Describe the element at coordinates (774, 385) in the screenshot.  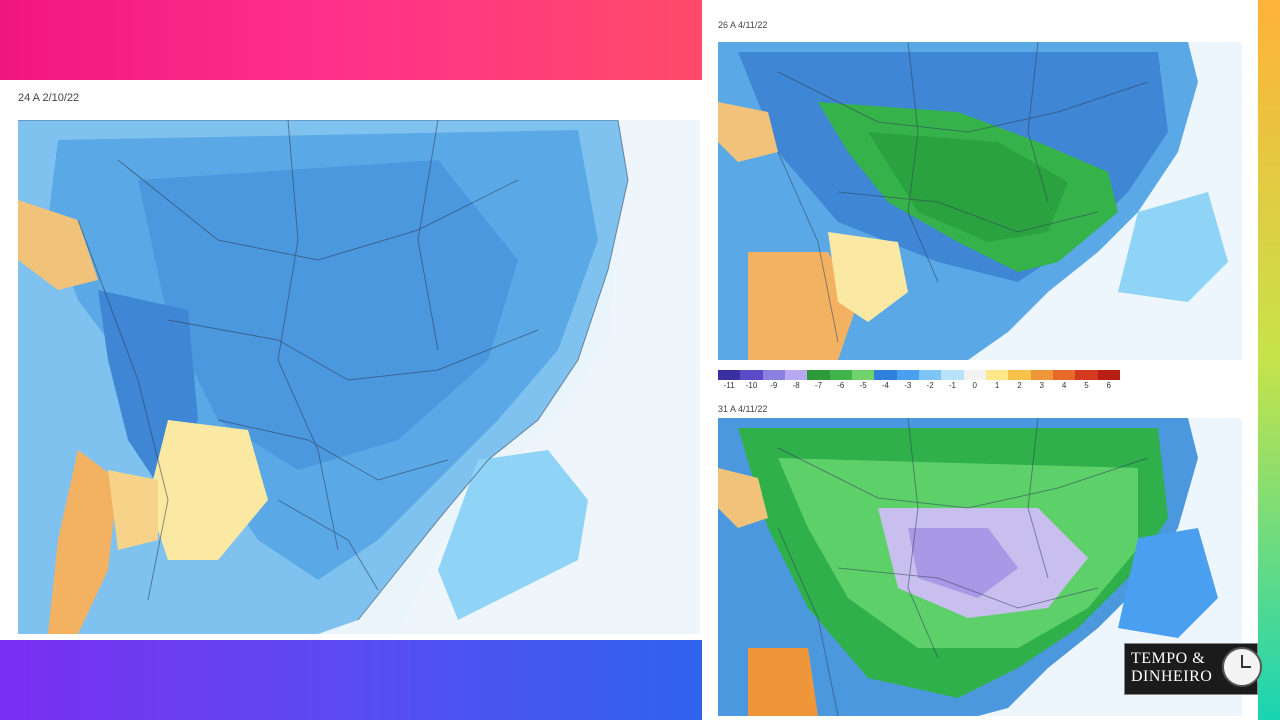
I see `scale-tick-label: -9` at that location.